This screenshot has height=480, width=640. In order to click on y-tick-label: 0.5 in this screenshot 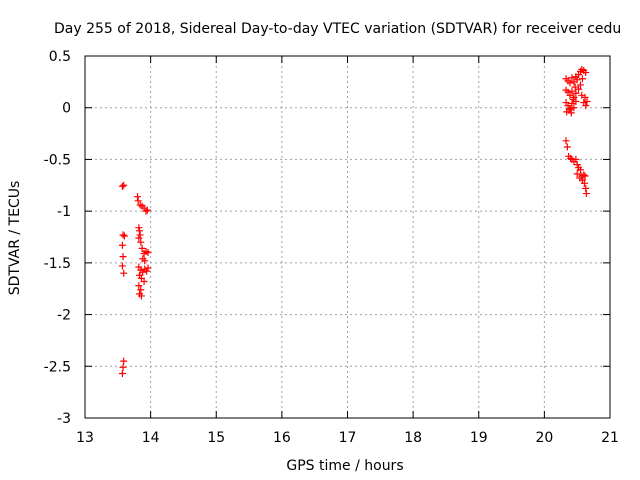, I will do `click(60, 57)`.